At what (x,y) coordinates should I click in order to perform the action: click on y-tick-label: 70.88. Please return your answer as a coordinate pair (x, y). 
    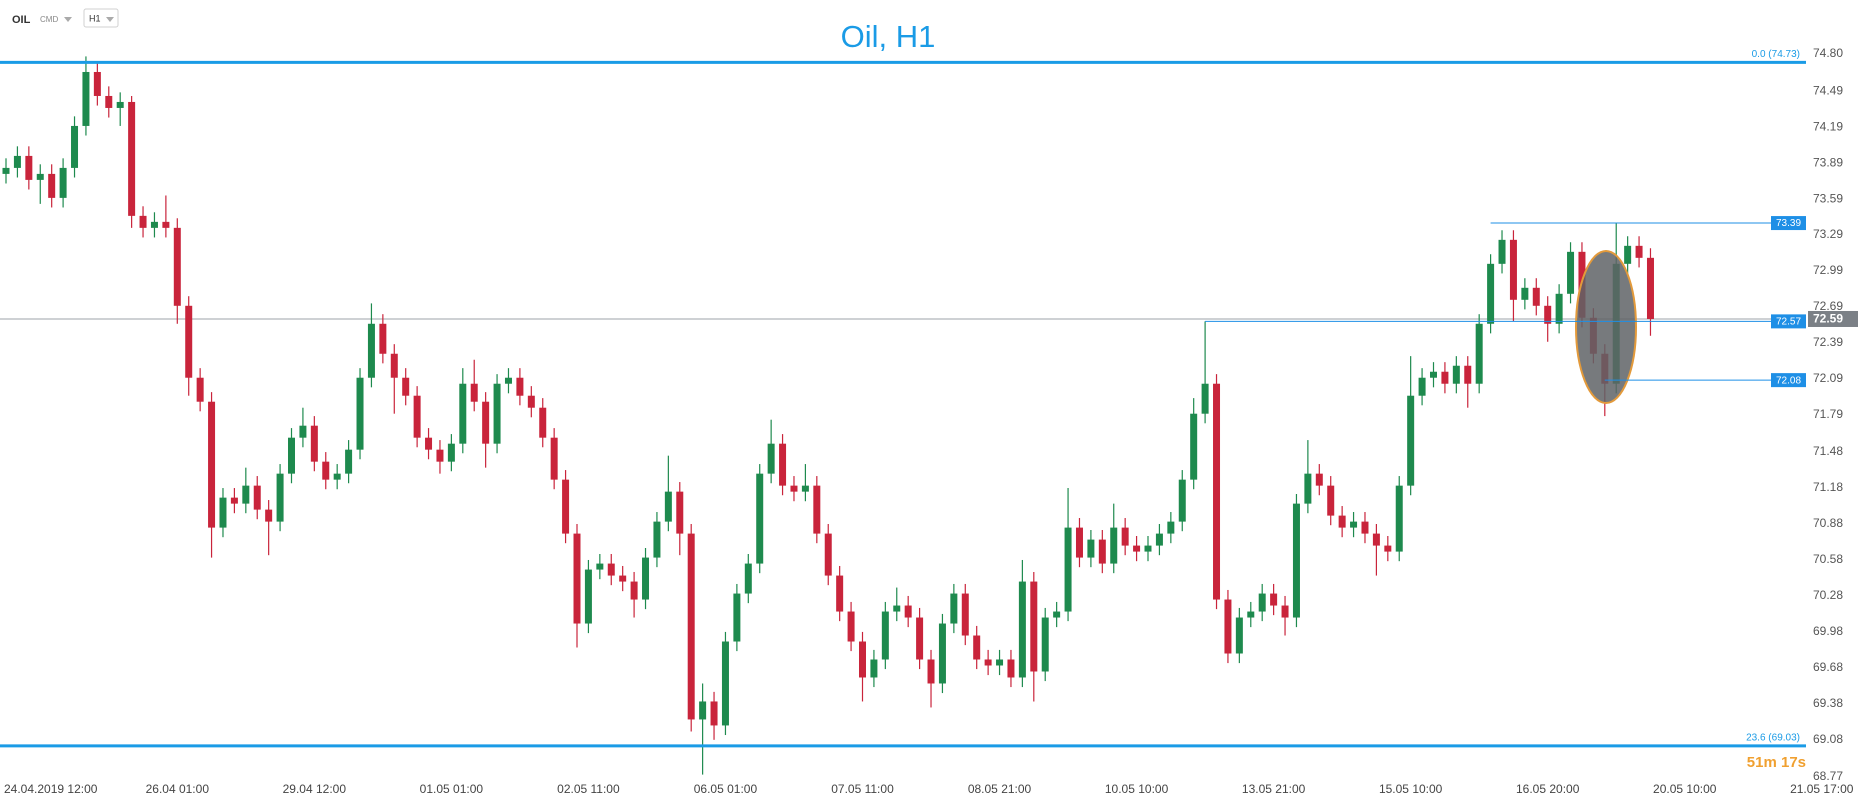
    Looking at the image, I should click on (1828, 523).